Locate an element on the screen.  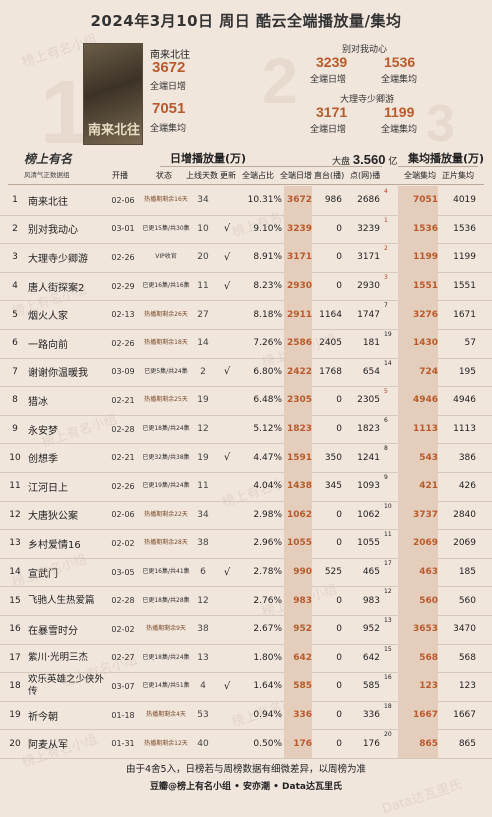
daily-total-cell: 3171 is located at coordinates (298, 257).